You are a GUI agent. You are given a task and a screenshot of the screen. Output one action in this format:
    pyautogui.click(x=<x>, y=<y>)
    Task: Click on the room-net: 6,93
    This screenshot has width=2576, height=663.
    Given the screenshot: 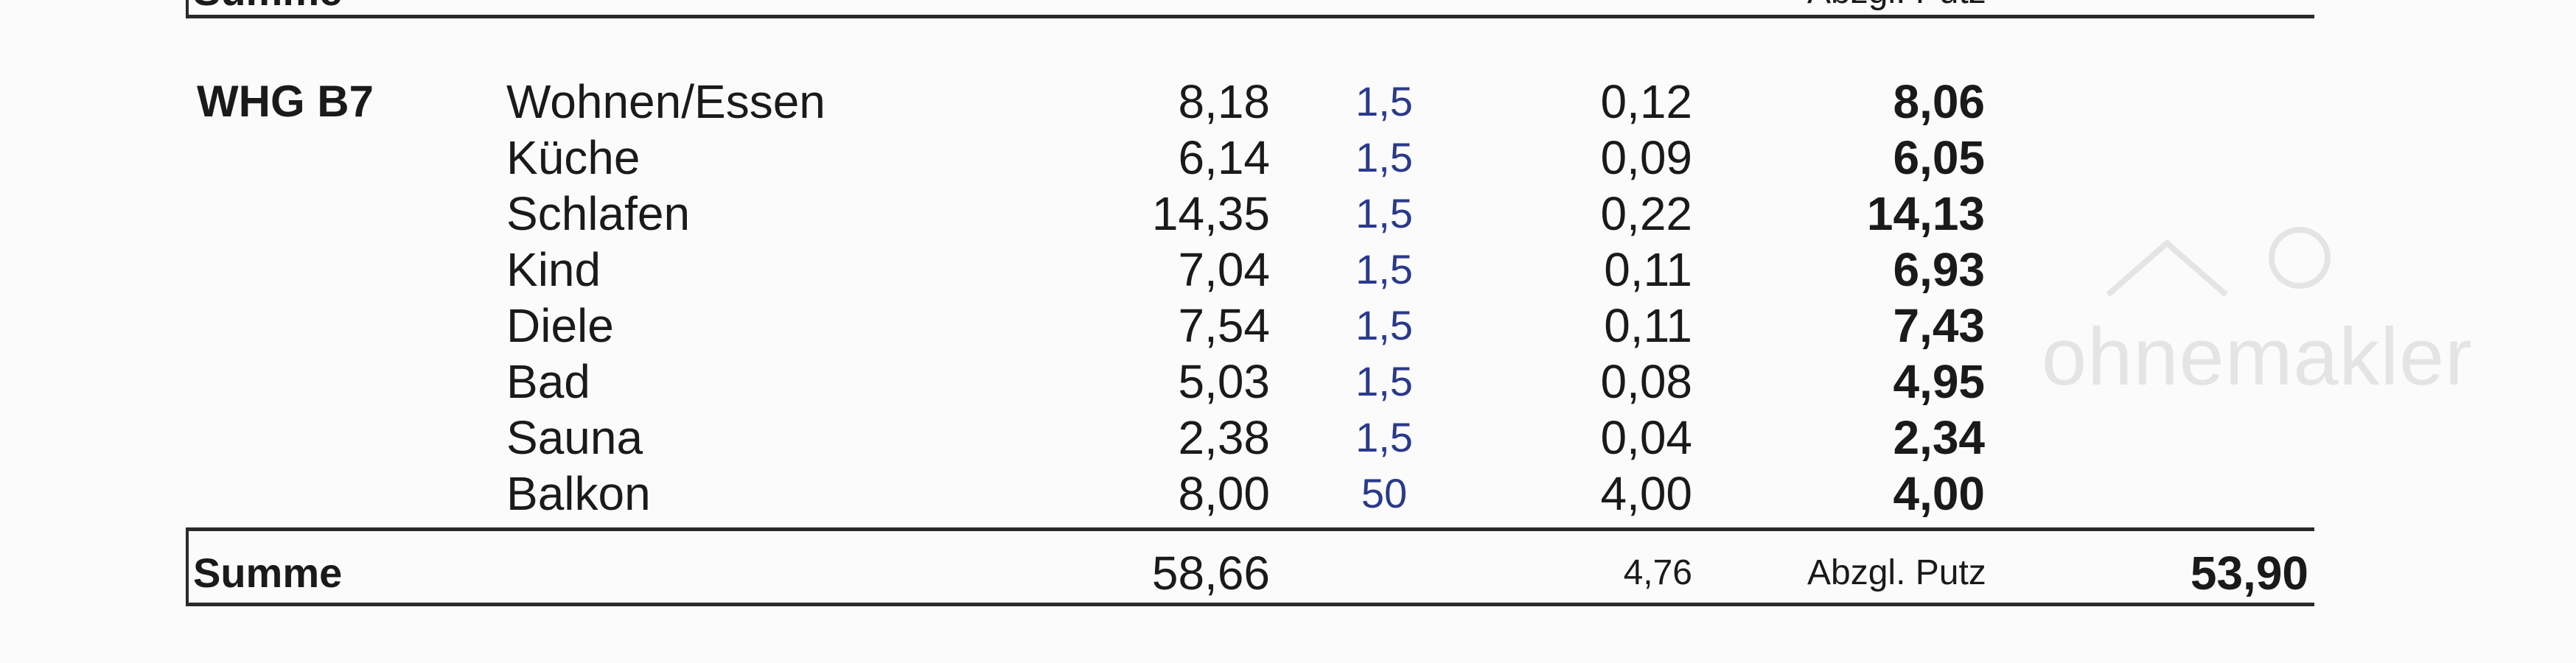 What is the action you would take?
    pyautogui.click(x=1939, y=270)
    